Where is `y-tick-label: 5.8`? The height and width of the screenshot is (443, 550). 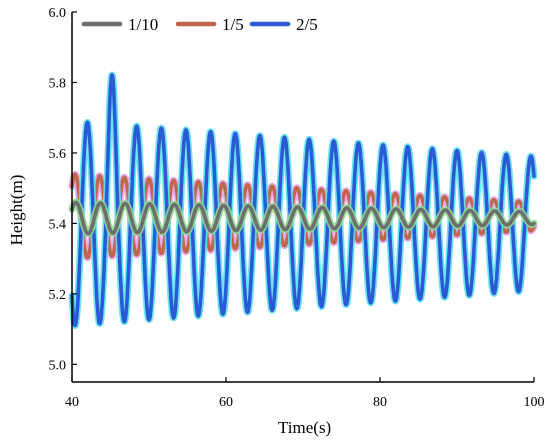 y-tick-label: 5.8 is located at coordinates (58, 83).